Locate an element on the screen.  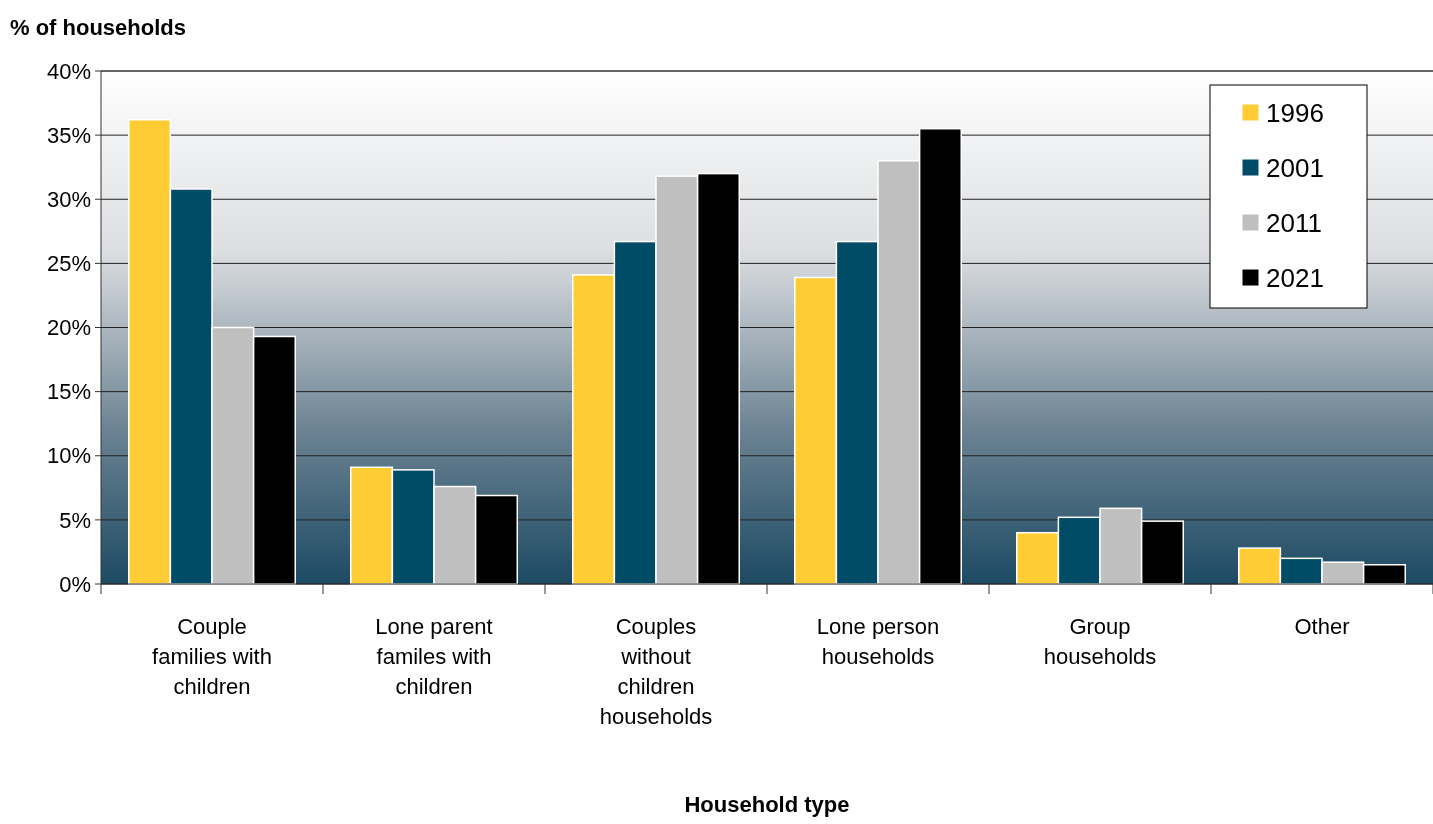
x-tick-label: Couples without children households is located at coordinates (656, 671).